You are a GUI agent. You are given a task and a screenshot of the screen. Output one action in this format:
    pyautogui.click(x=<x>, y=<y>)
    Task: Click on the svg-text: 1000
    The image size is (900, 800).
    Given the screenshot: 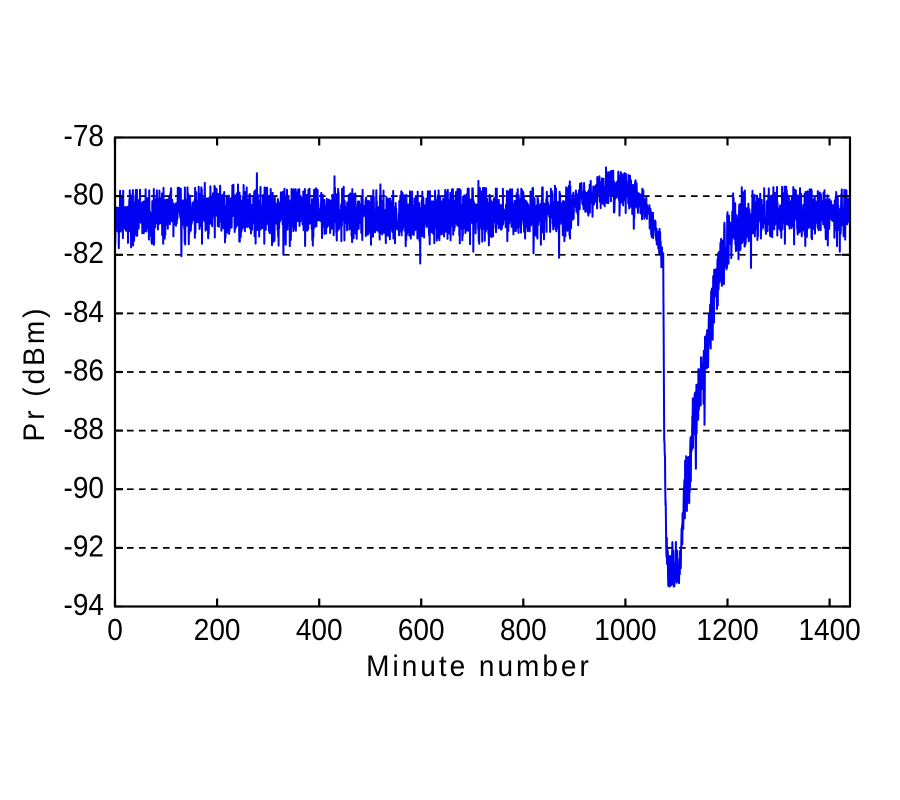 What is the action you would take?
    pyautogui.click(x=625, y=630)
    